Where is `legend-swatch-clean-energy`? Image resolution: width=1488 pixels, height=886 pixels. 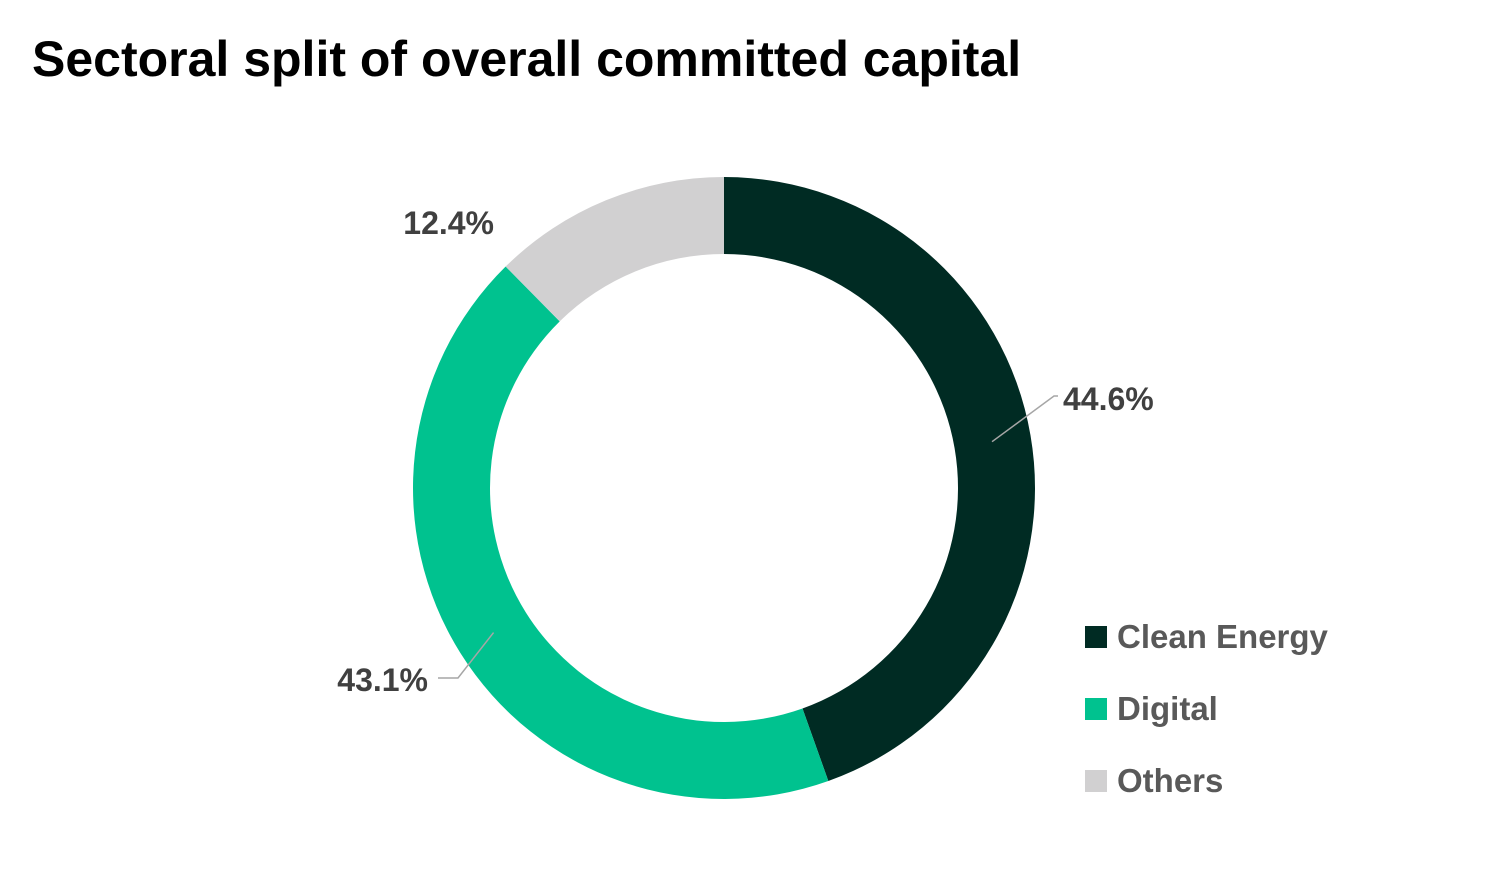
legend-swatch-clean-energy is located at coordinates (1096, 637).